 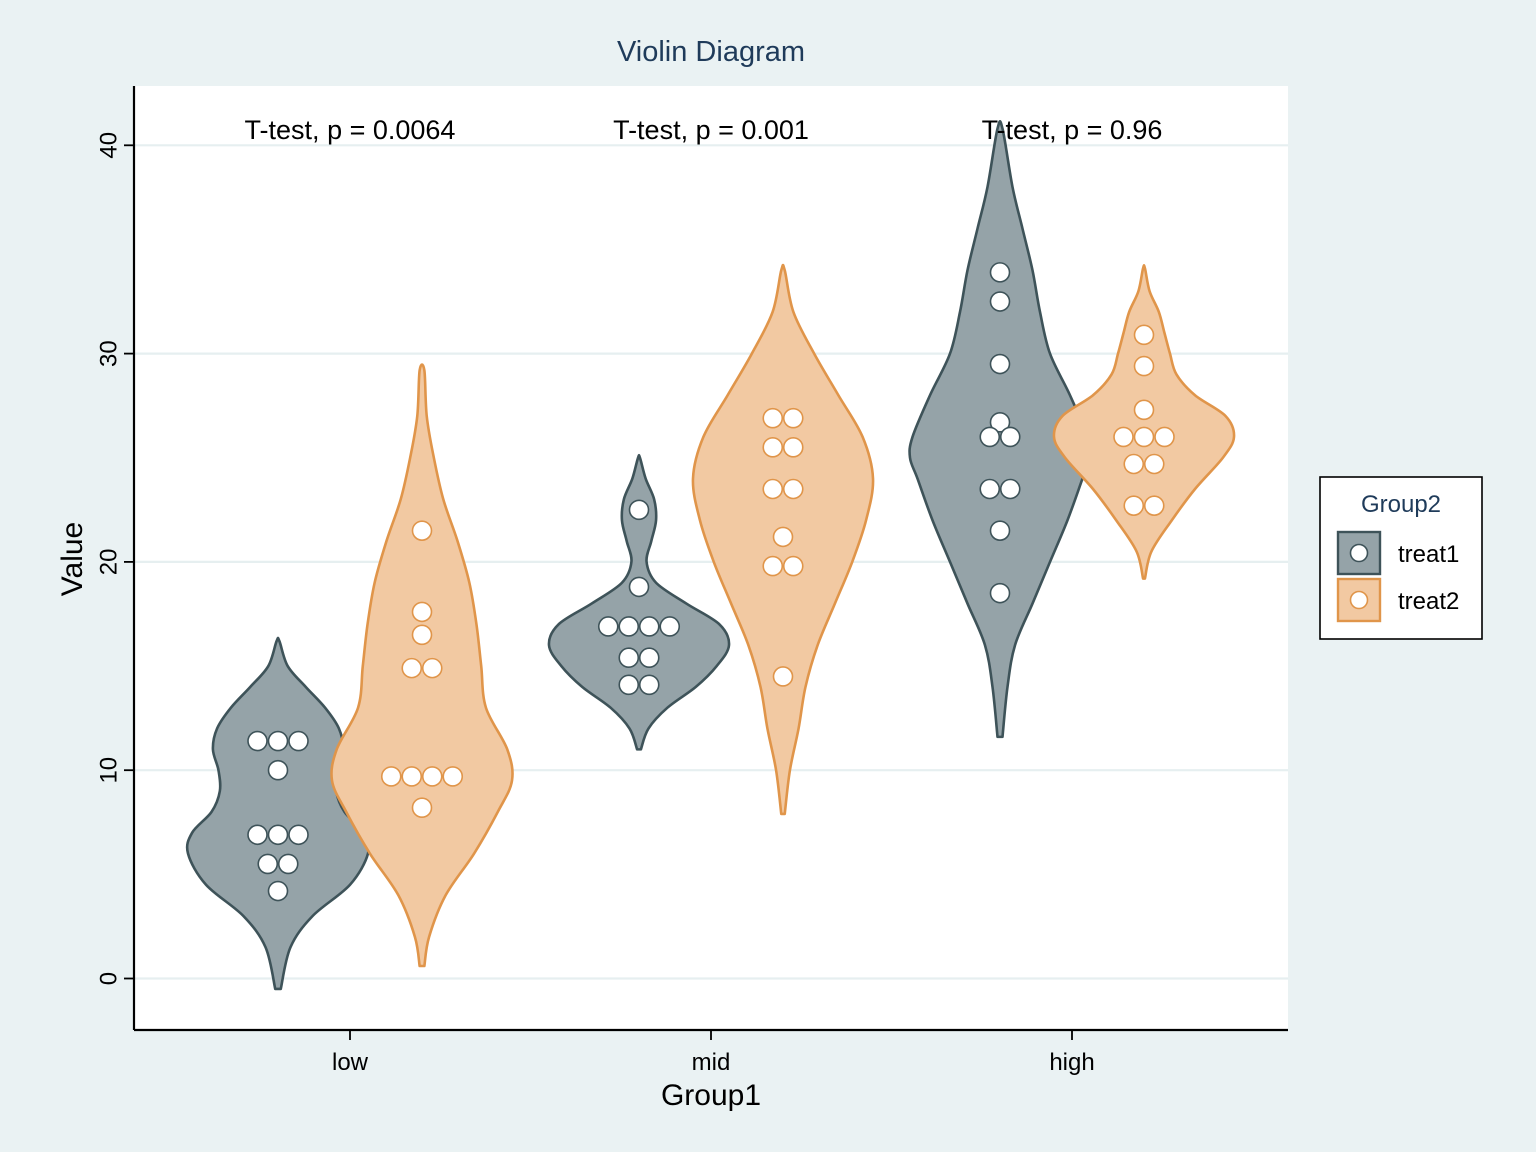 What do you see at coordinates (1072, 130) in the screenshot?
I see `annotation-high: T-test, p = 0.96` at bounding box center [1072, 130].